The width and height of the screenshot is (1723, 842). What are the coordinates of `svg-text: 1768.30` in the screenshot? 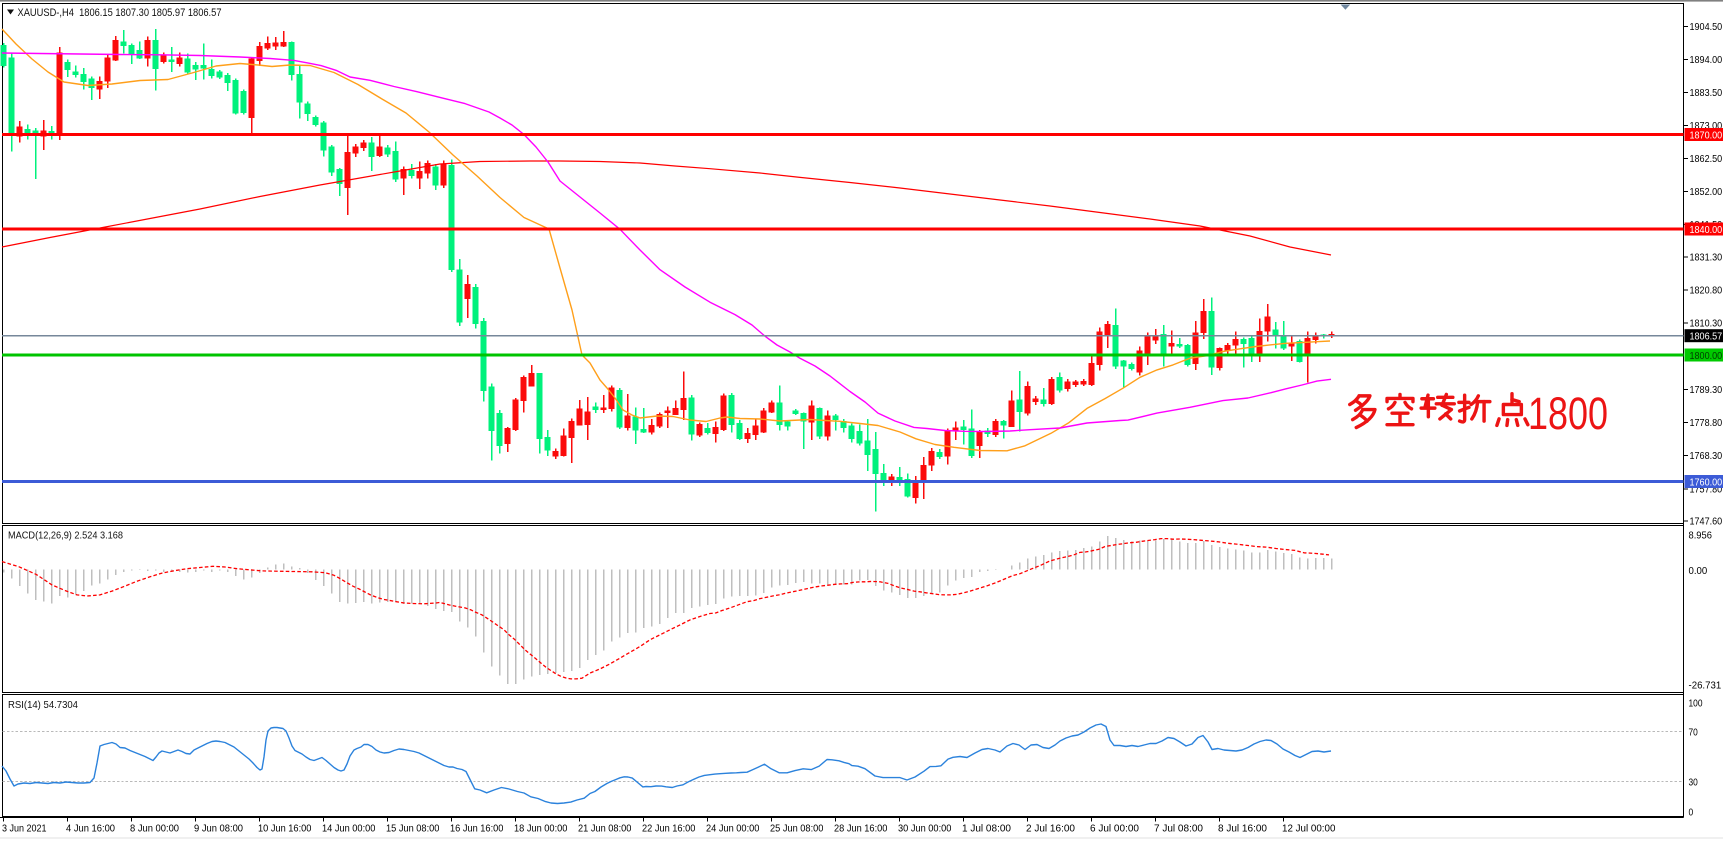 It's located at (1706, 456).